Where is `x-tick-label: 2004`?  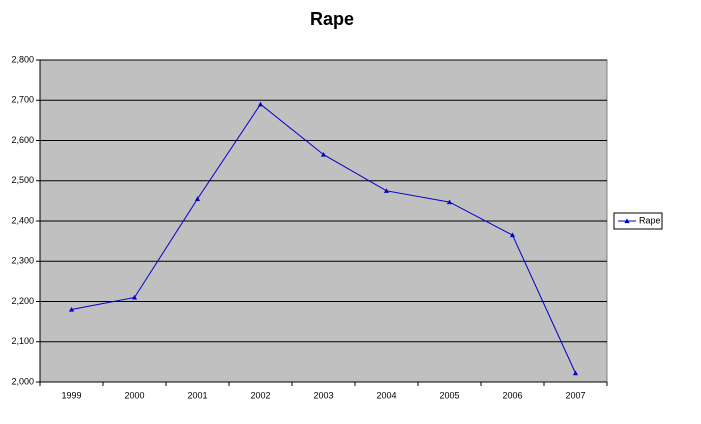 x-tick-label: 2004 is located at coordinates (386, 395).